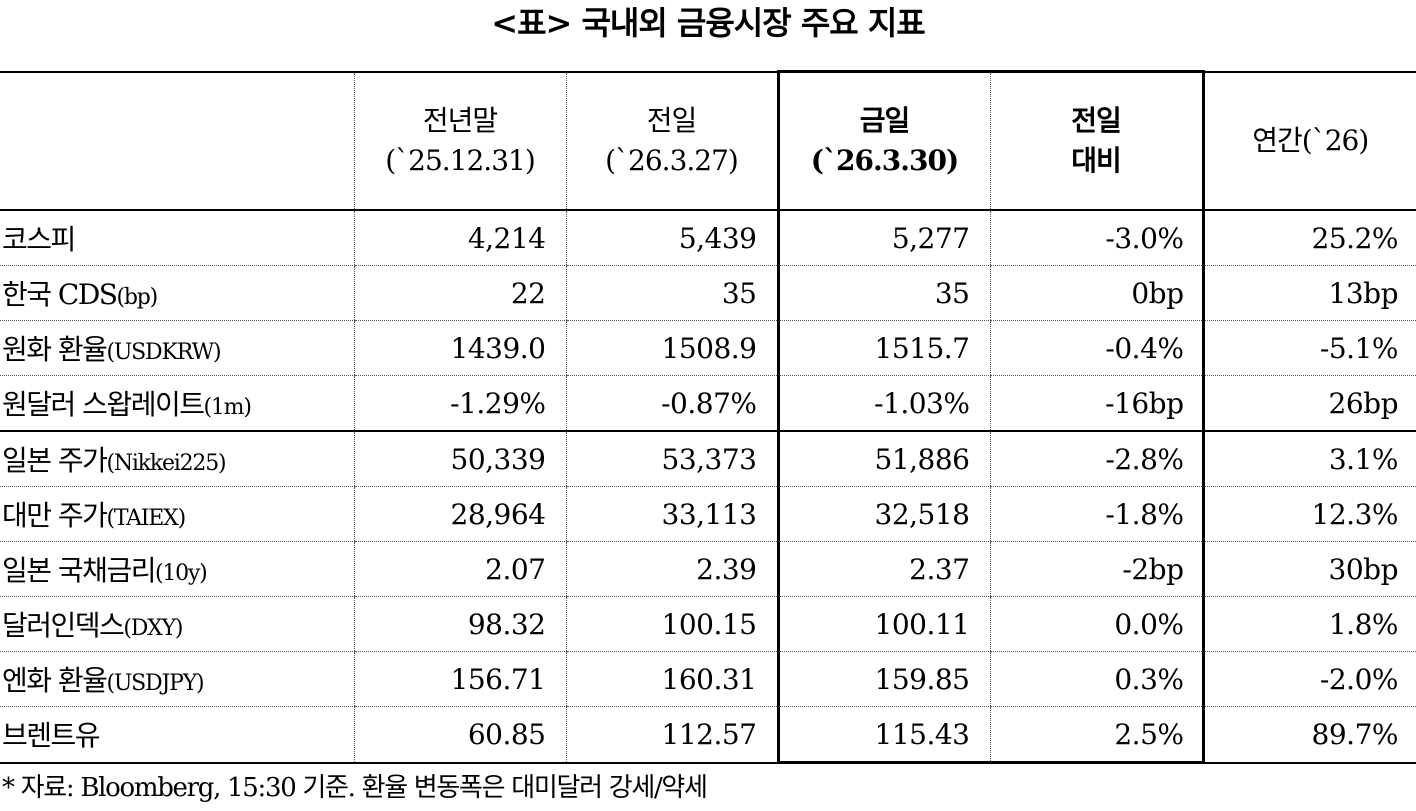  What do you see at coordinates (671, 735) in the screenshot?
I see `cell-prev-day: 112.57` at bounding box center [671, 735].